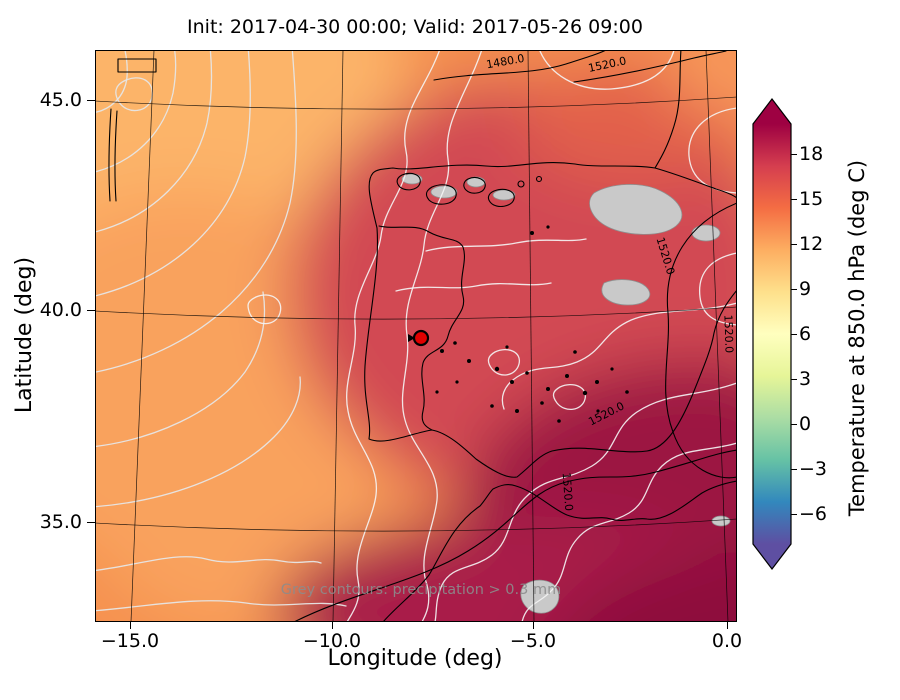 The width and height of the screenshot is (900, 700). What do you see at coordinates (700, 340) in the screenshot?
I see `height-contour-1520-right` at bounding box center [700, 340].